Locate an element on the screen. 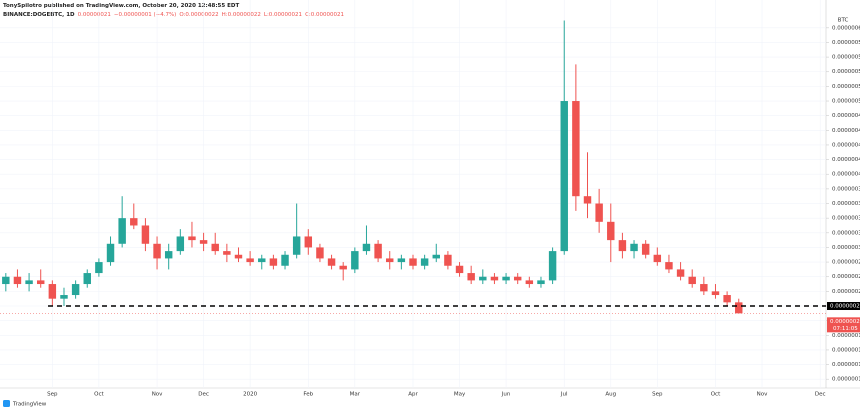 Image resolution: width=860 pixels, height=411 pixels. ohlc: L:0.00000021 is located at coordinates (283, 15).